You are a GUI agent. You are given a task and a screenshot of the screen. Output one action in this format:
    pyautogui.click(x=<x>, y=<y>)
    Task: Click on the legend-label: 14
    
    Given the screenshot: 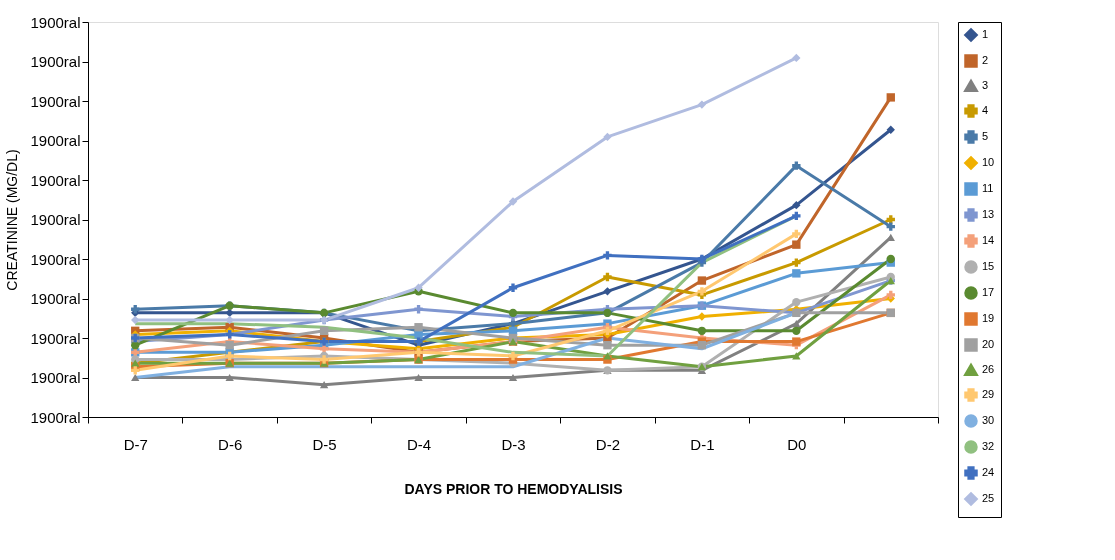 What is the action you would take?
    pyautogui.click(x=988, y=240)
    